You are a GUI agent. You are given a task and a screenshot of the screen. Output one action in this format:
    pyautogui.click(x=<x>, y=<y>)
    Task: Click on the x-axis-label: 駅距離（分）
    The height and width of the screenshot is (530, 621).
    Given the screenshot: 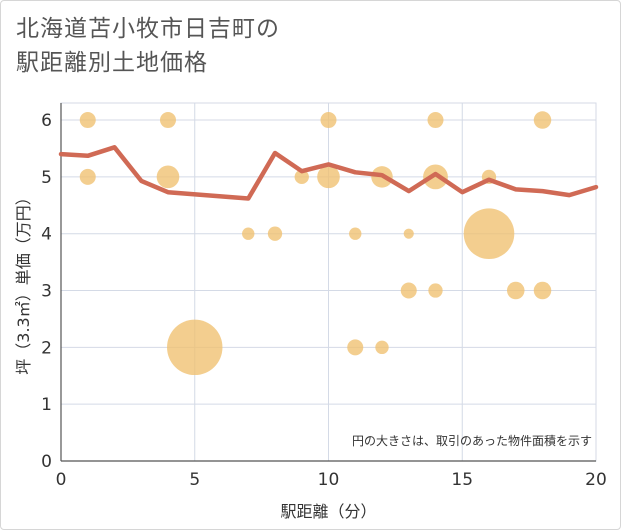 What is the action you would take?
    pyautogui.click(x=328, y=511)
    